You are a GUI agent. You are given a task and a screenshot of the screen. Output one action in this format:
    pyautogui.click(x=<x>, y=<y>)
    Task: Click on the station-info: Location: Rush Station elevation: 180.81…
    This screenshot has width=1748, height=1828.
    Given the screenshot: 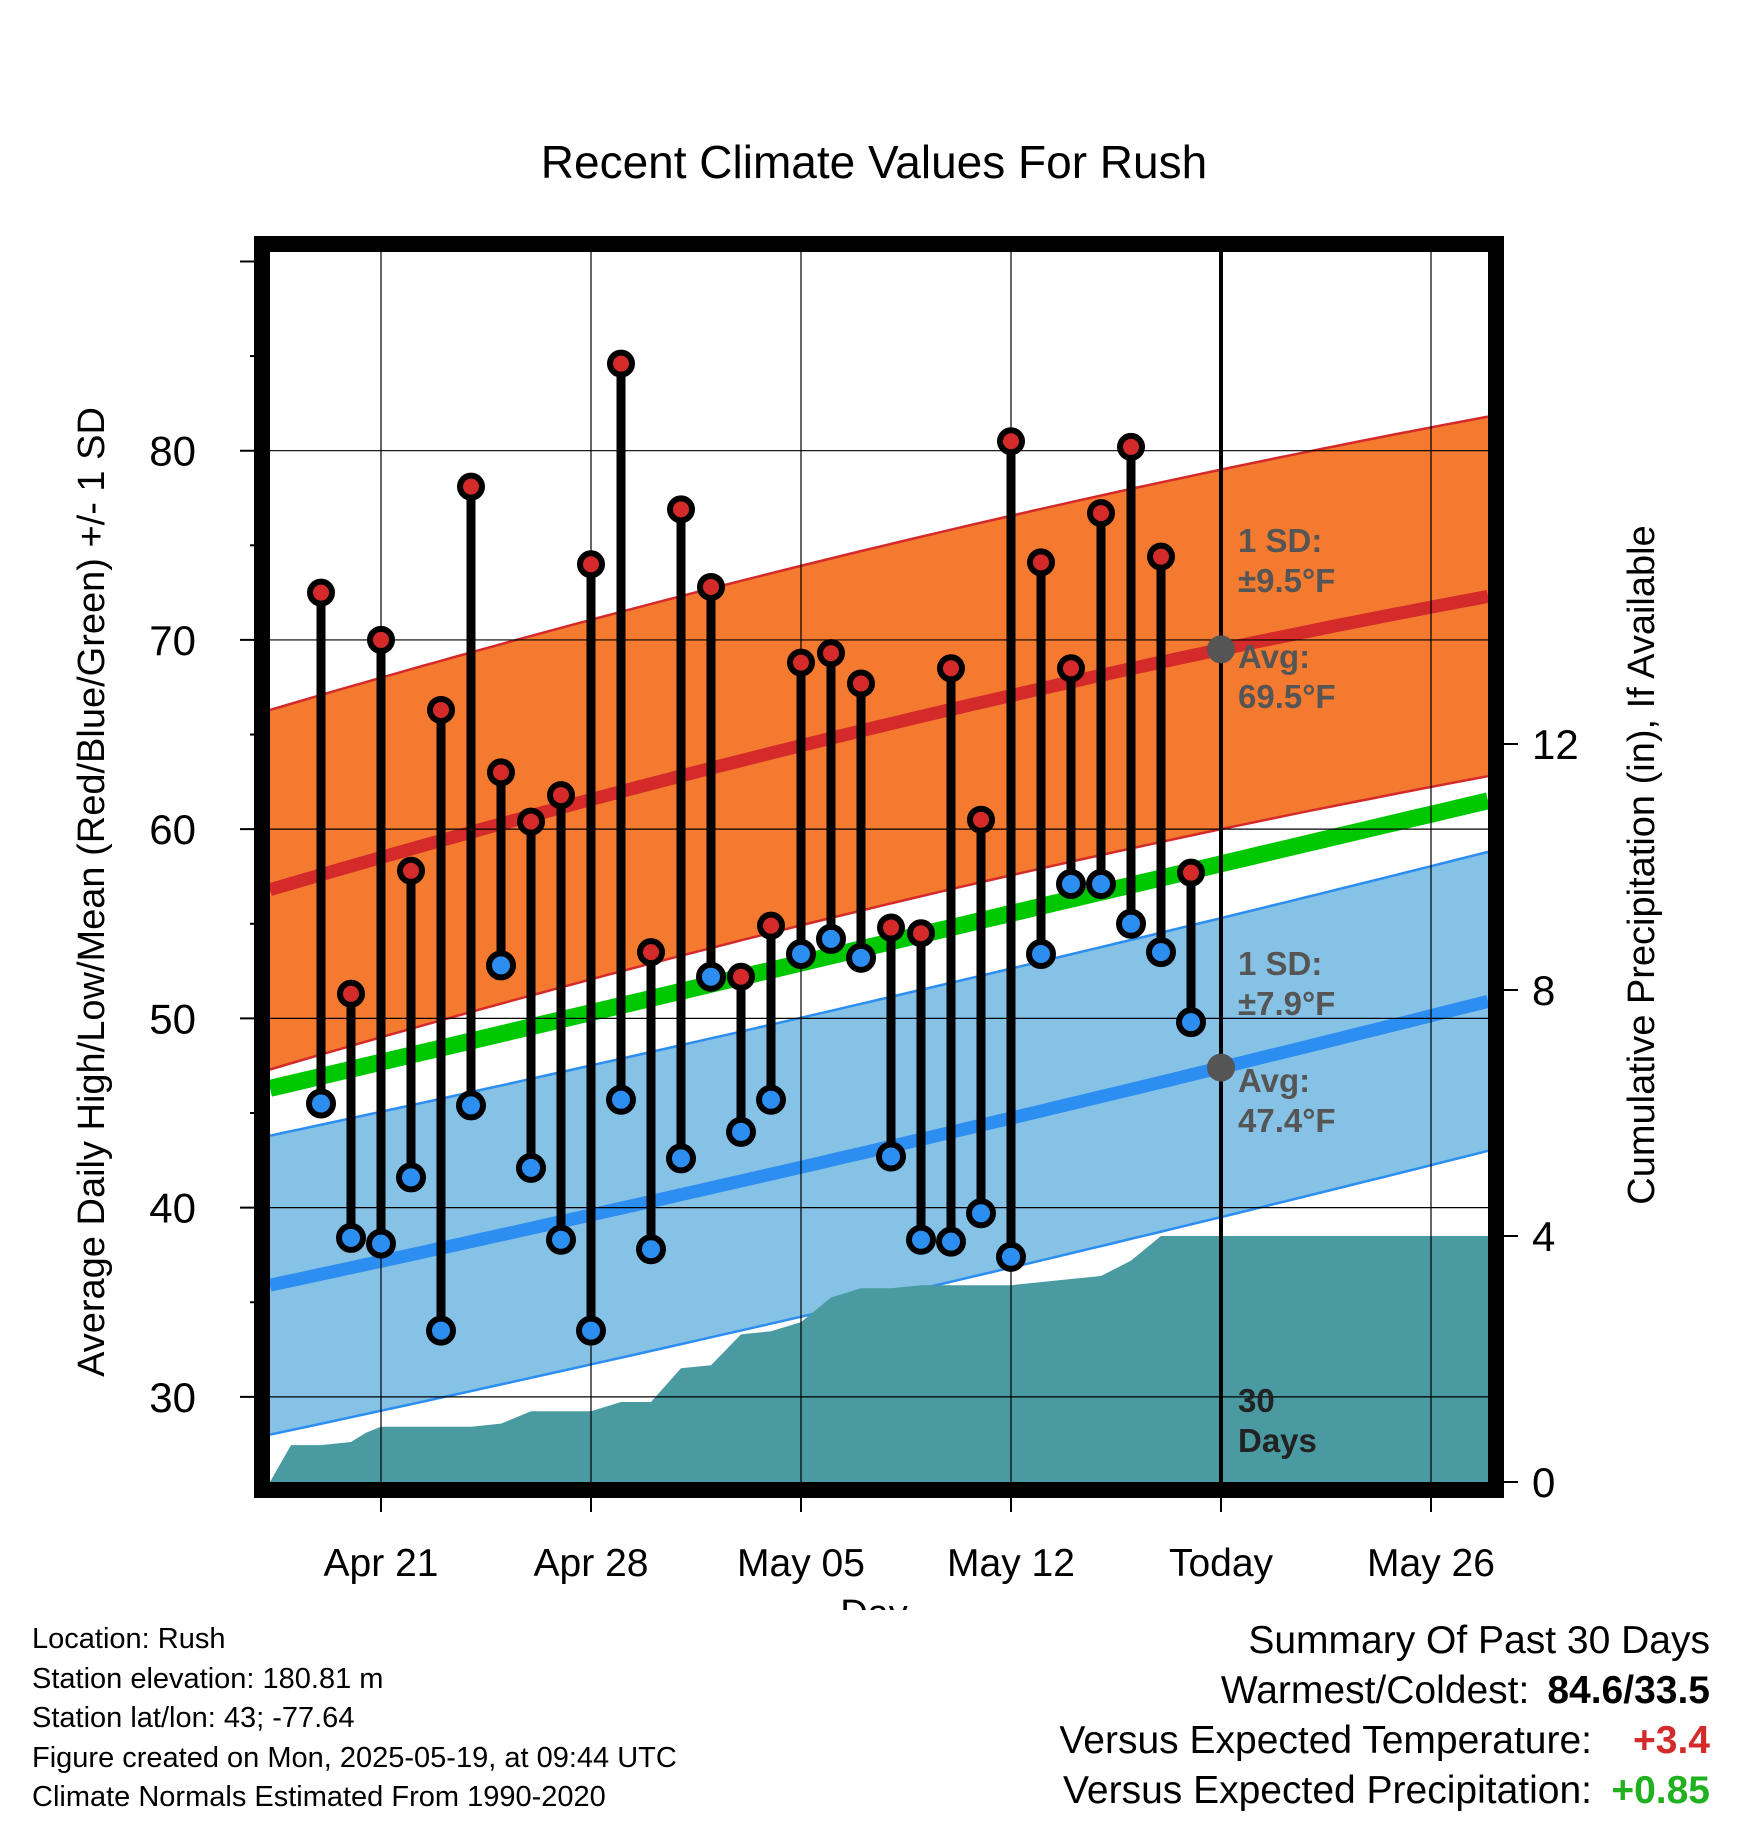 What is the action you would take?
    pyautogui.click(x=354, y=1719)
    